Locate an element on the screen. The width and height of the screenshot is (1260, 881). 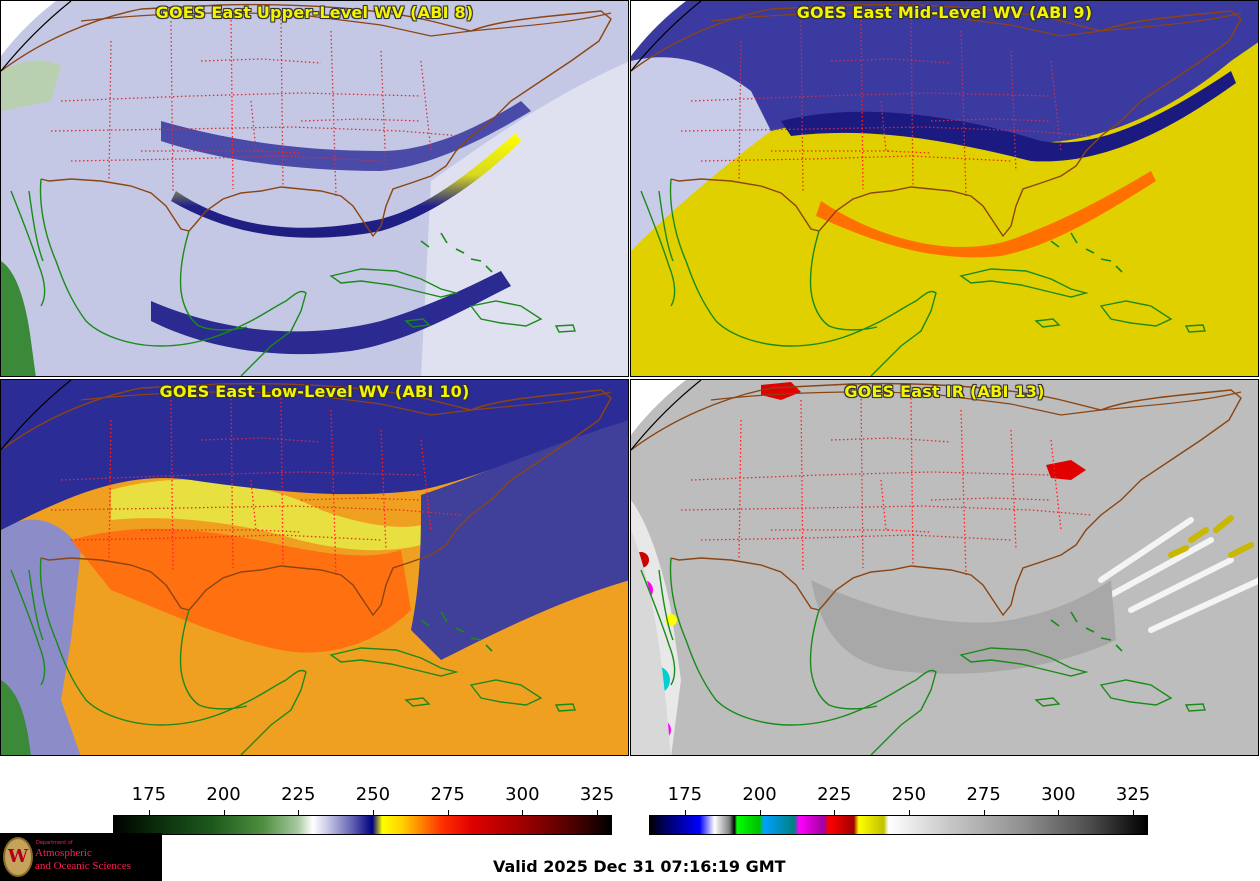
panel-title: GOES East IR (ABI 13) is located at coordinates (944, 391).